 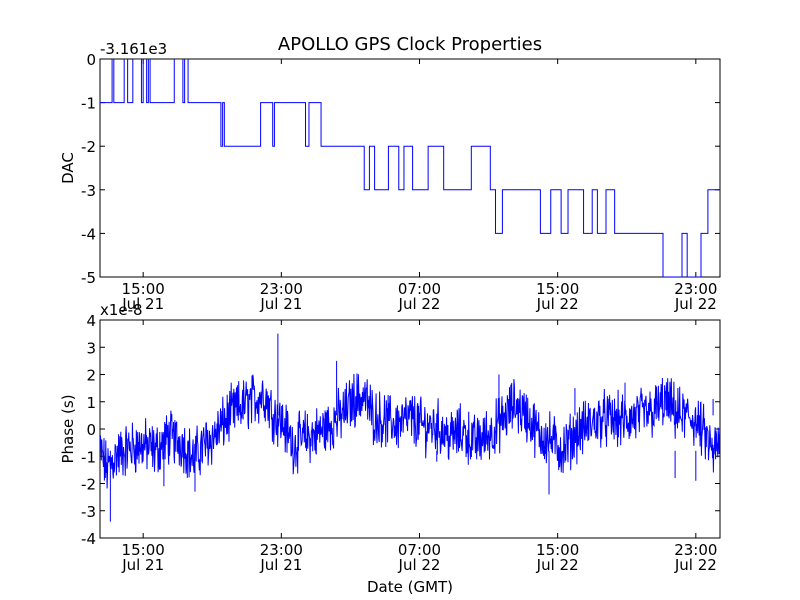 I want to click on y-axis-label: DAC, so click(x=68, y=168).